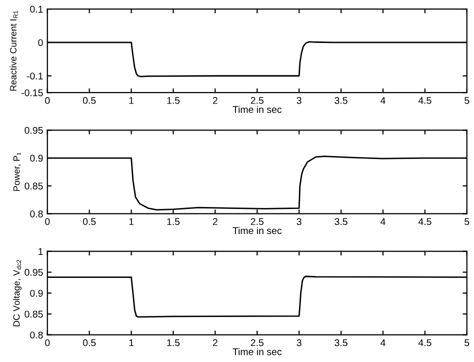  I want to click on y-tick-label: 0, so click(40, 42).